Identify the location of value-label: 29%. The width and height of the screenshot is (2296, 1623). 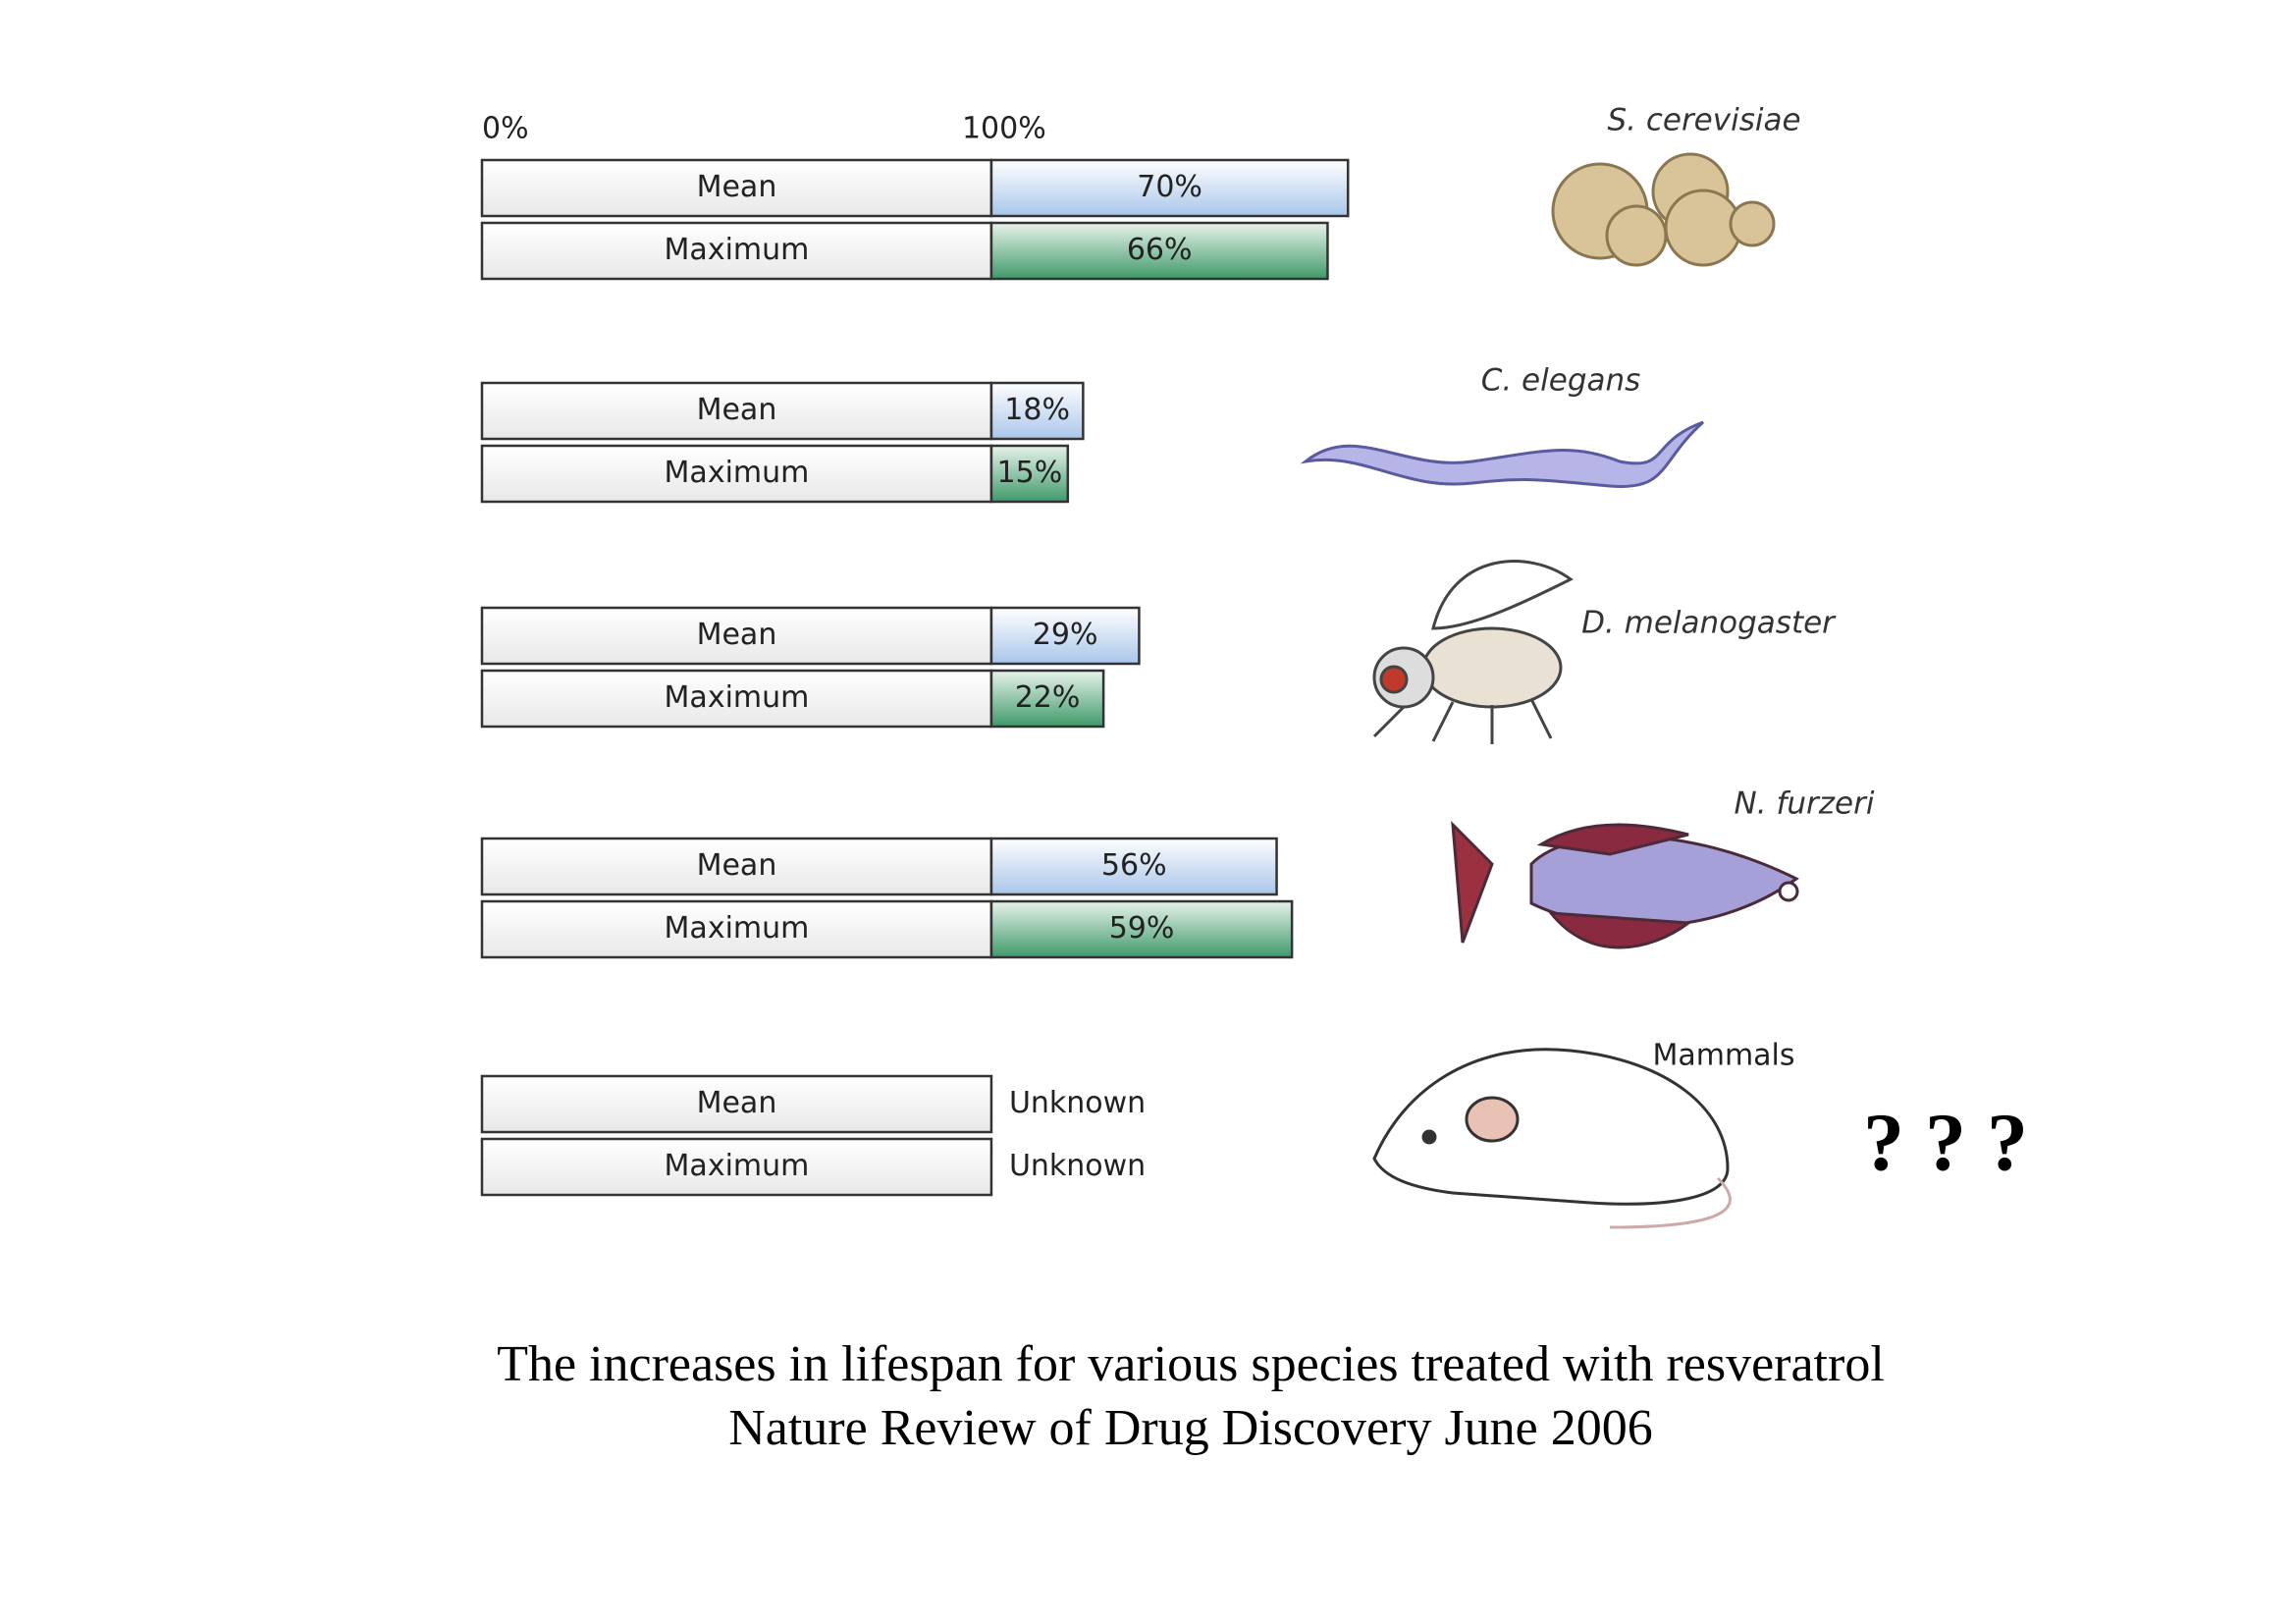
(1066, 635).